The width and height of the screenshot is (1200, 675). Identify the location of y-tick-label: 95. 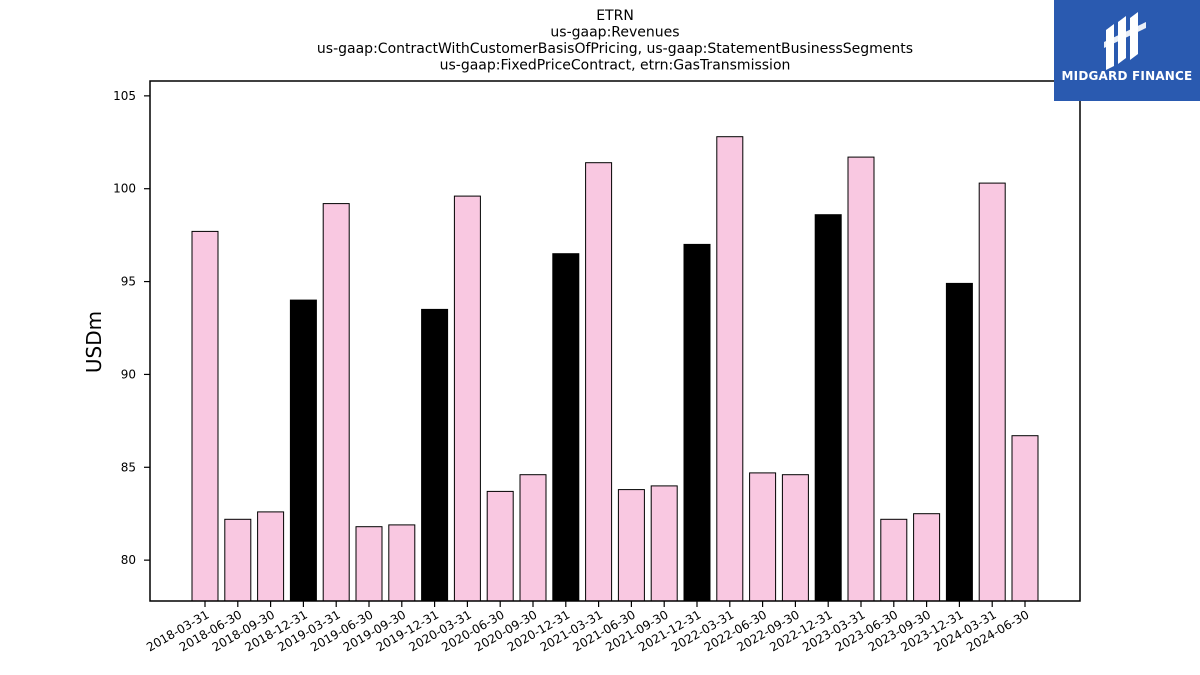
(128, 282).